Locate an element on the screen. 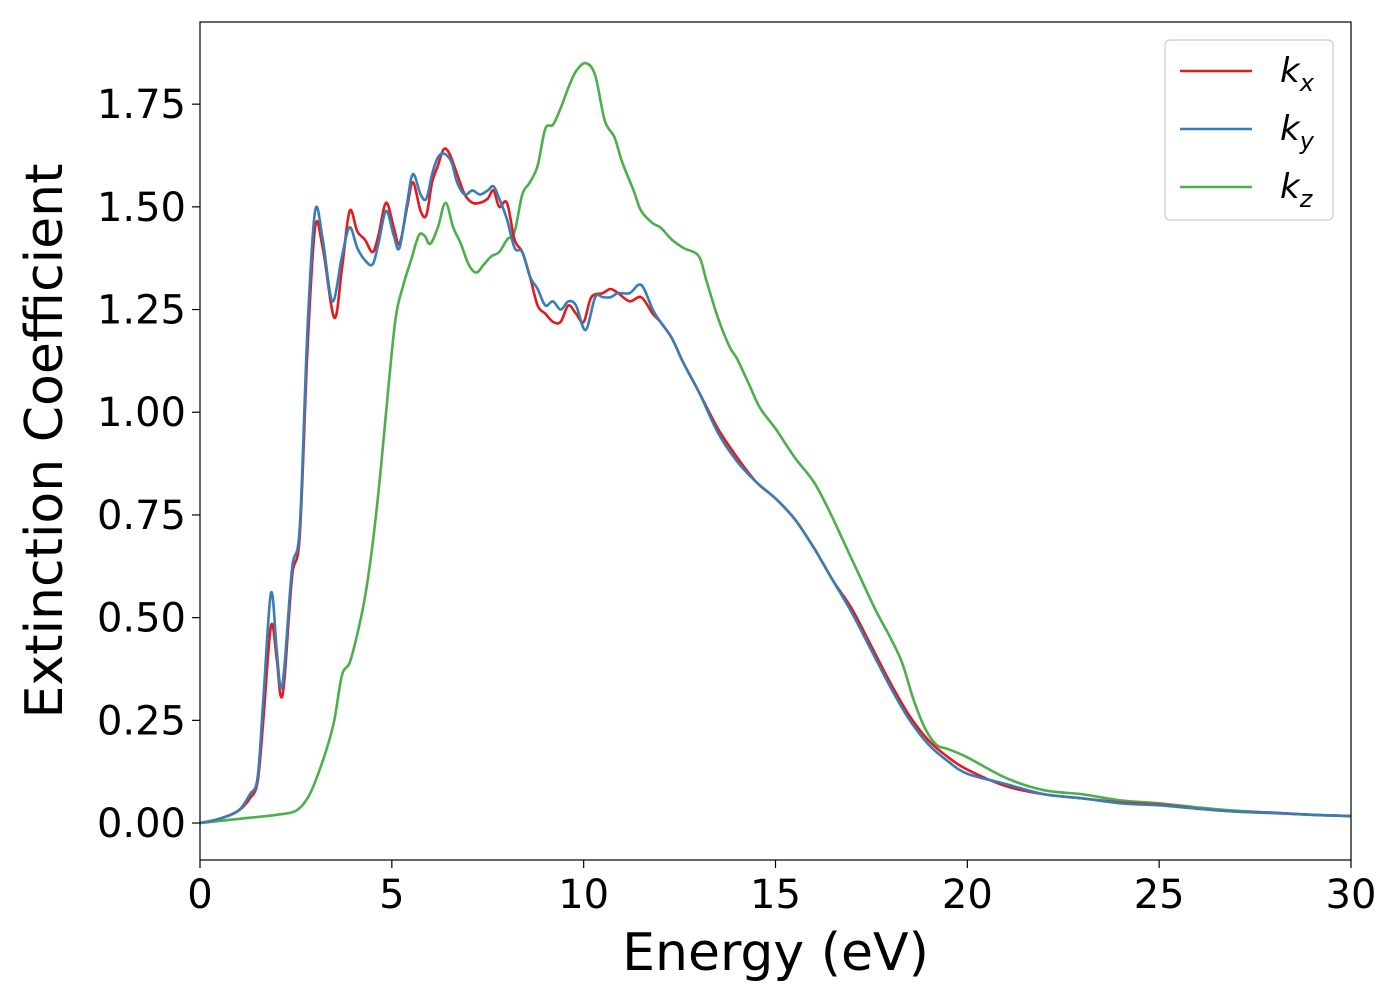 This screenshot has width=1400, height=1000. y-tick-label: 1.00 is located at coordinates (141, 413).